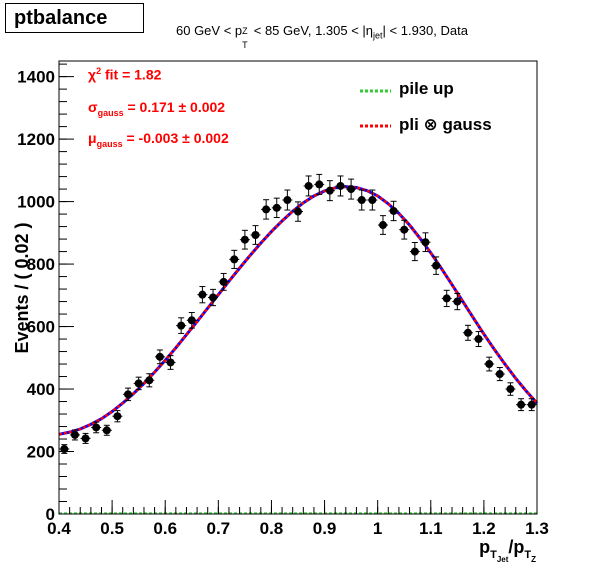 This screenshot has width=596, height=572. What do you see at coordinates (41, 452) in the screenshot?
I see `y-tick-label: 200` at bounding box center [41, 452].